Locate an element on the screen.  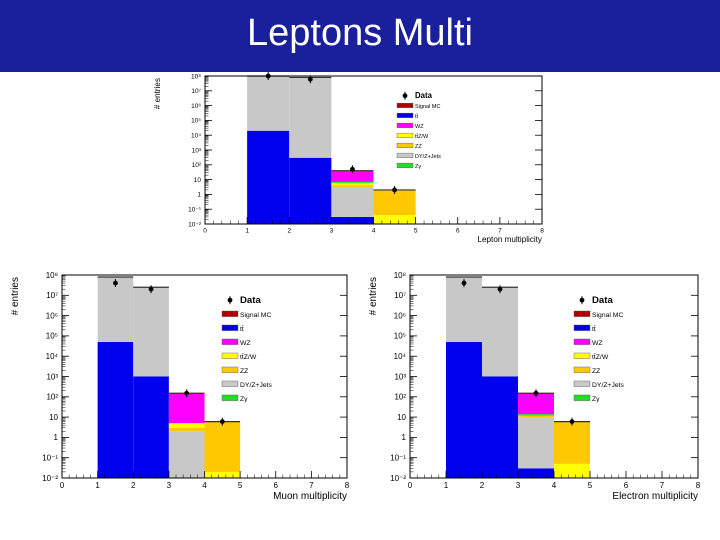
page-title: Leptons Multi is located at coordinates (359, 33).